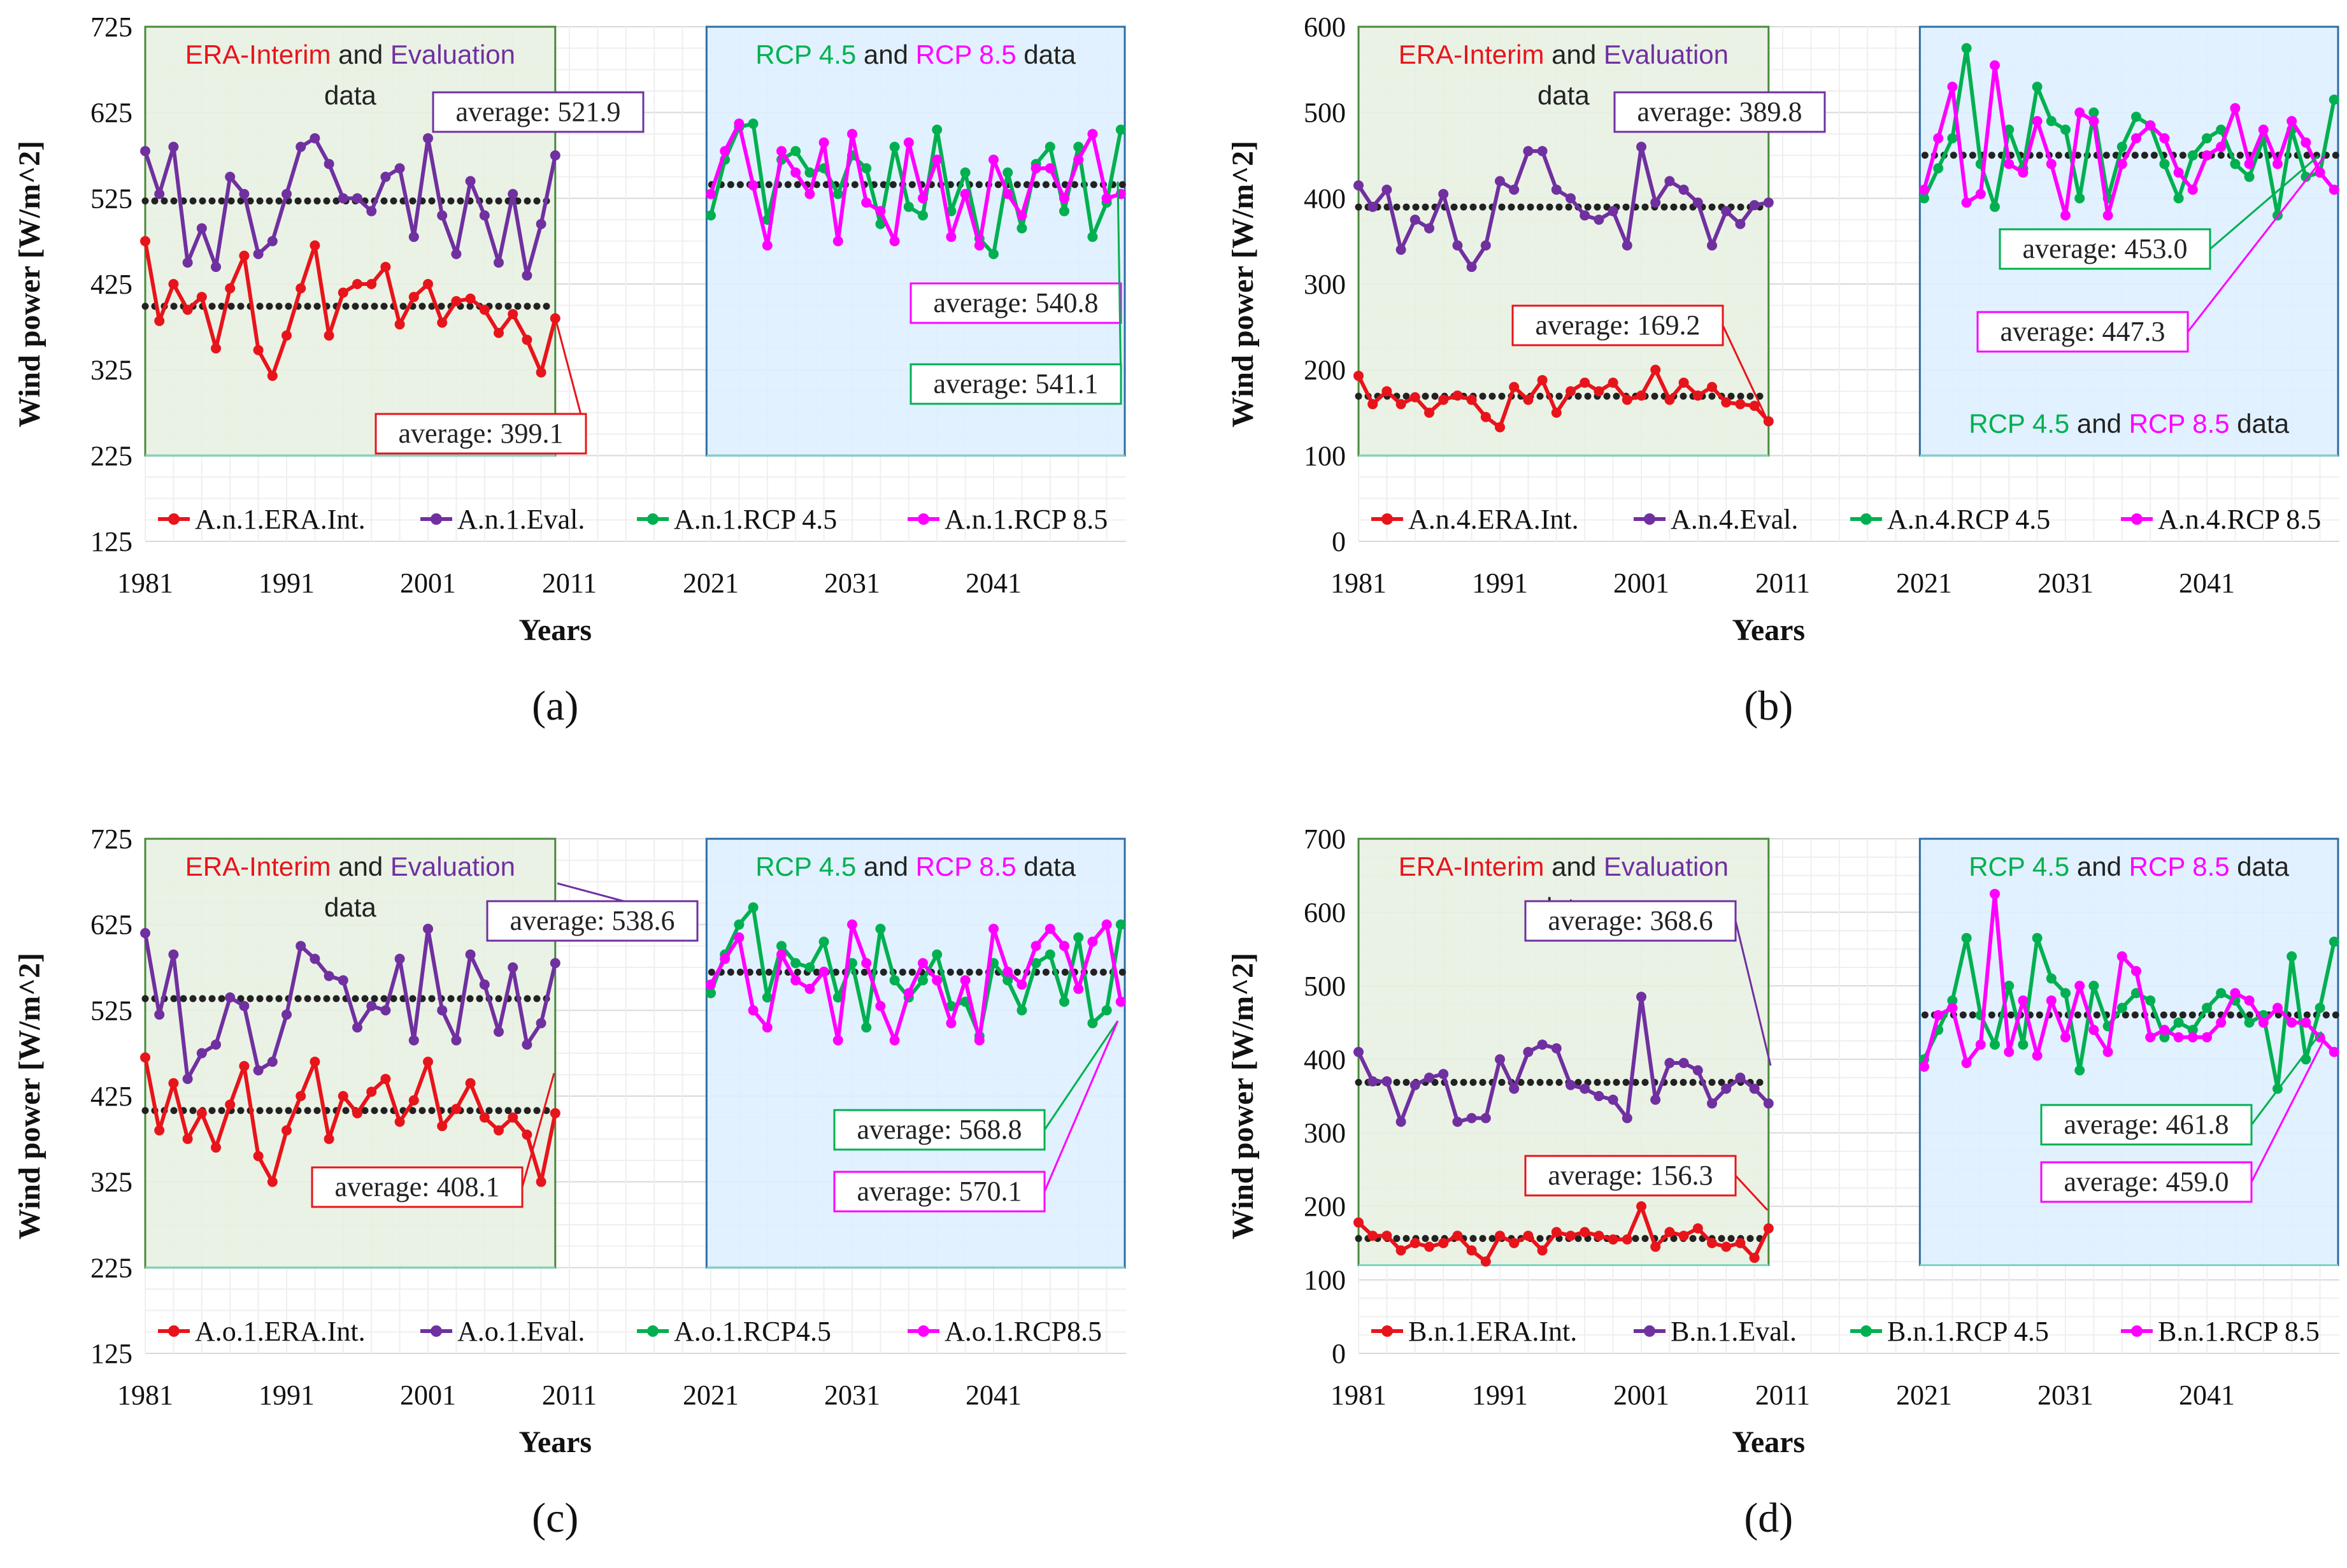 The image size is (2347, 1568). Describe the element at coordinates (280, 1331) in the screenshot. I see `legend-label: A.o.1.ERA.Int.` at that location.